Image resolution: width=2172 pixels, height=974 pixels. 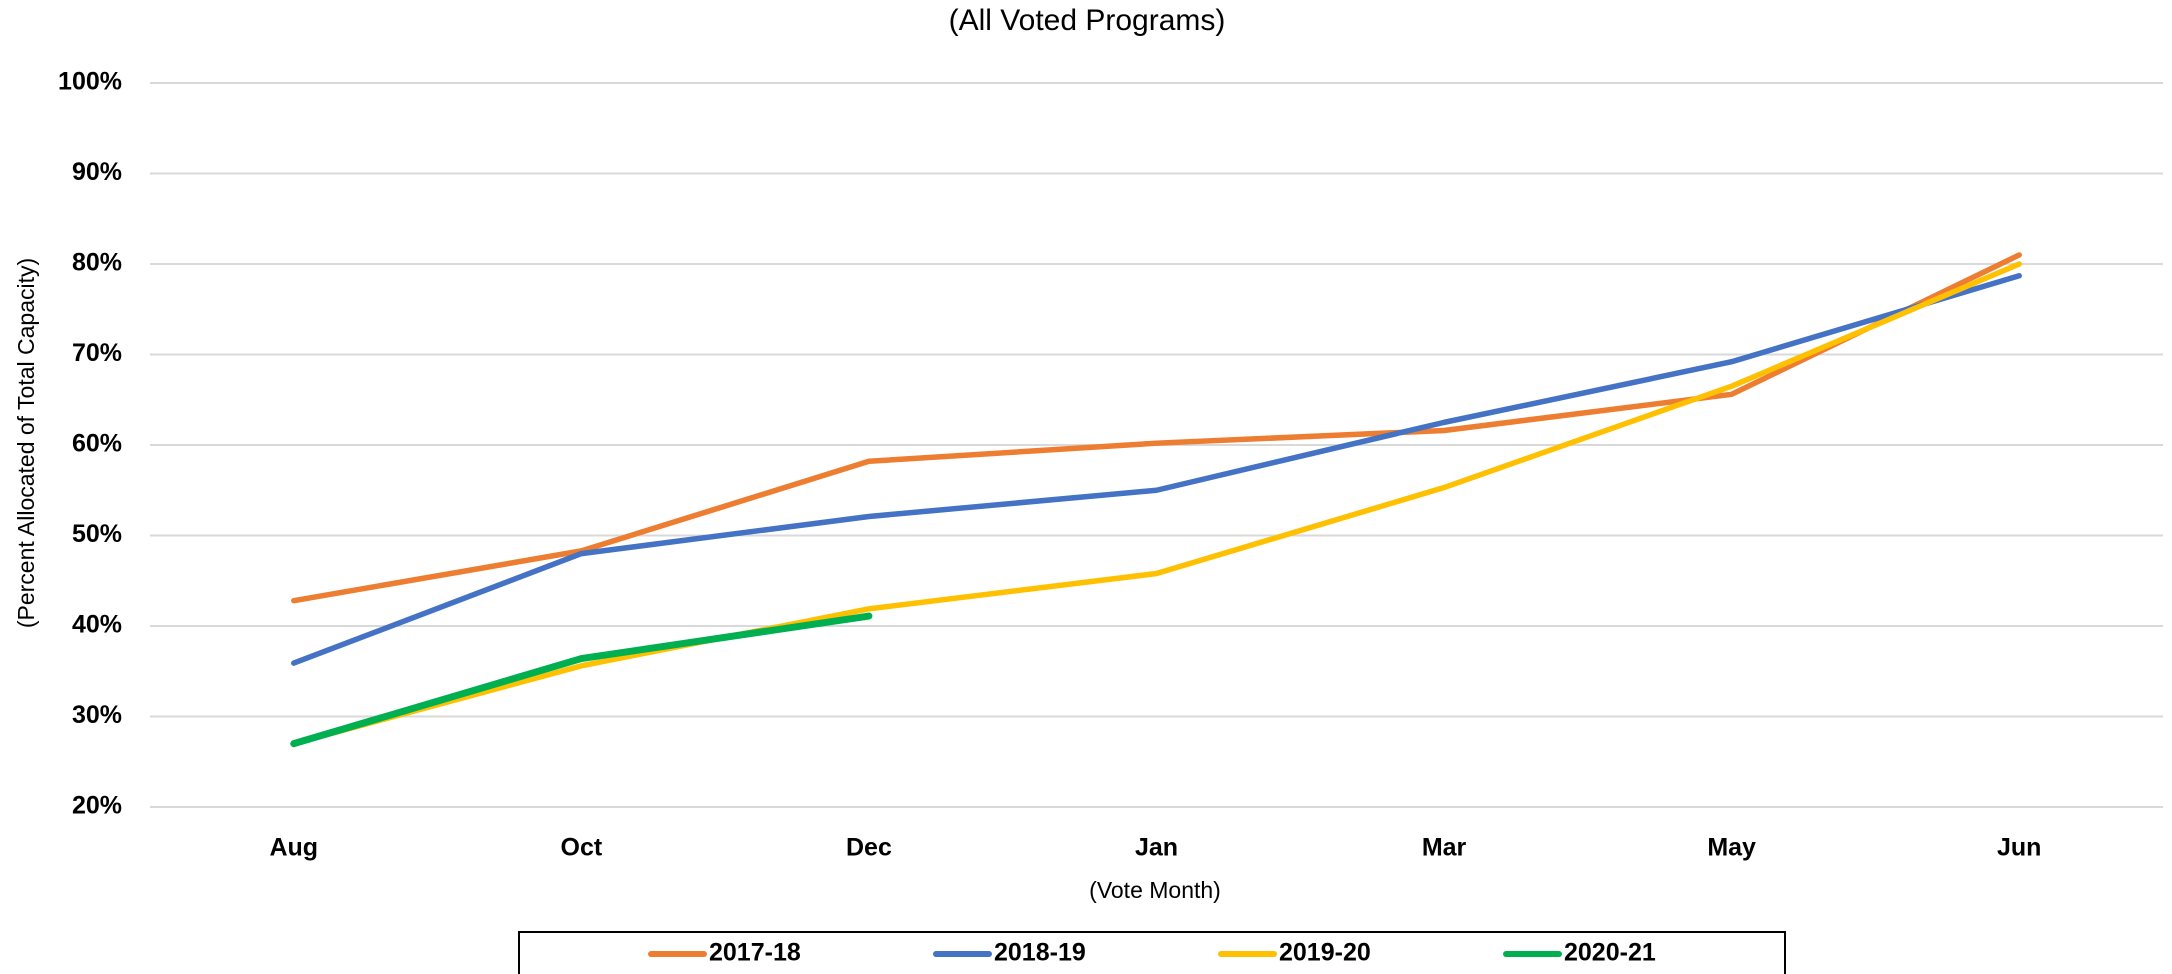 What do you see at coordinates (97, 625) in the screenshot?
I see `y-tick-label: 40%` at bounding box center [97, 625].